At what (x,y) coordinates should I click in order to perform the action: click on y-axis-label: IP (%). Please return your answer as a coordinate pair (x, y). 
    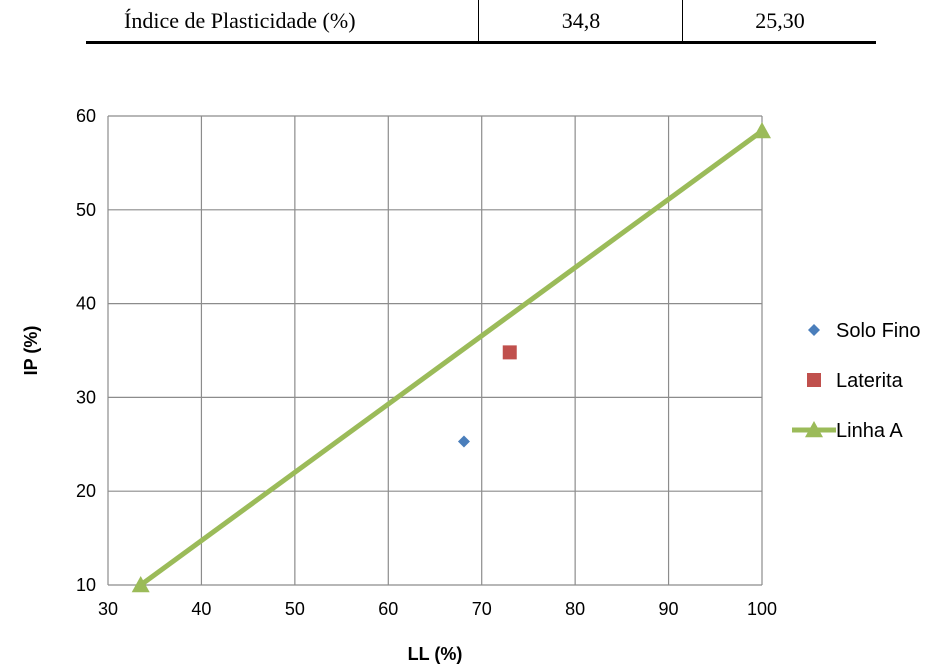
    Looking at the image, I should click on (31, 351).